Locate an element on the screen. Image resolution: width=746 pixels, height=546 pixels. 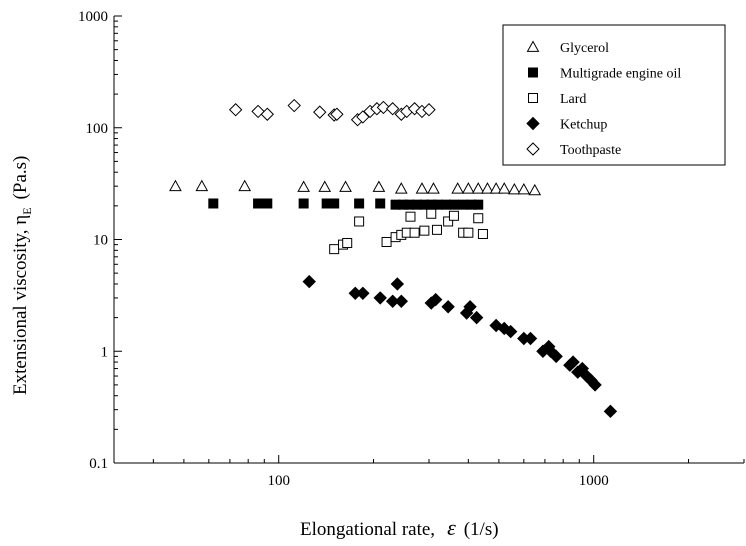
x-axis-title: Elongational rate, ε (1/s) is located at coordinates (399, 527).